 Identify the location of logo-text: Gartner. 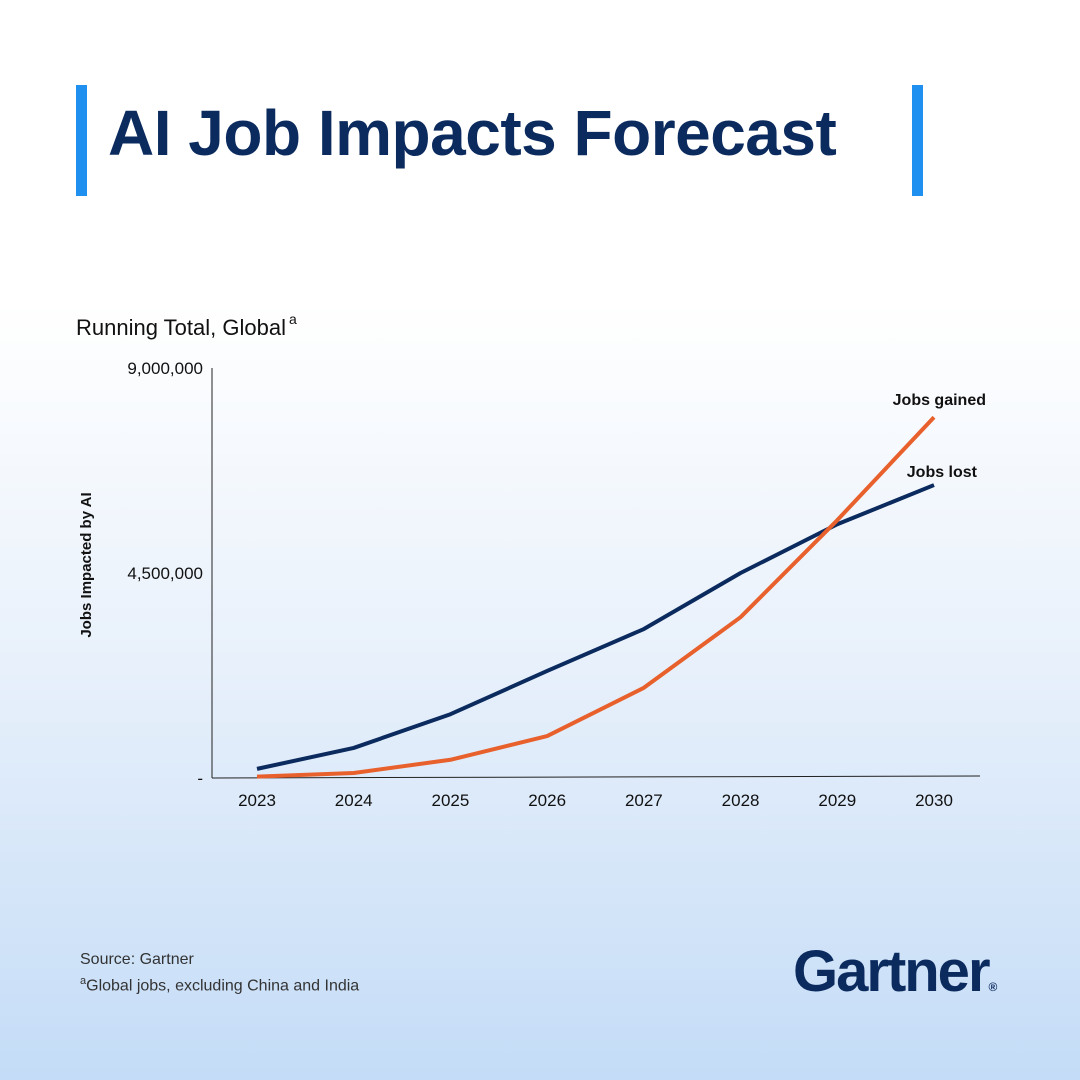
(892, 971).